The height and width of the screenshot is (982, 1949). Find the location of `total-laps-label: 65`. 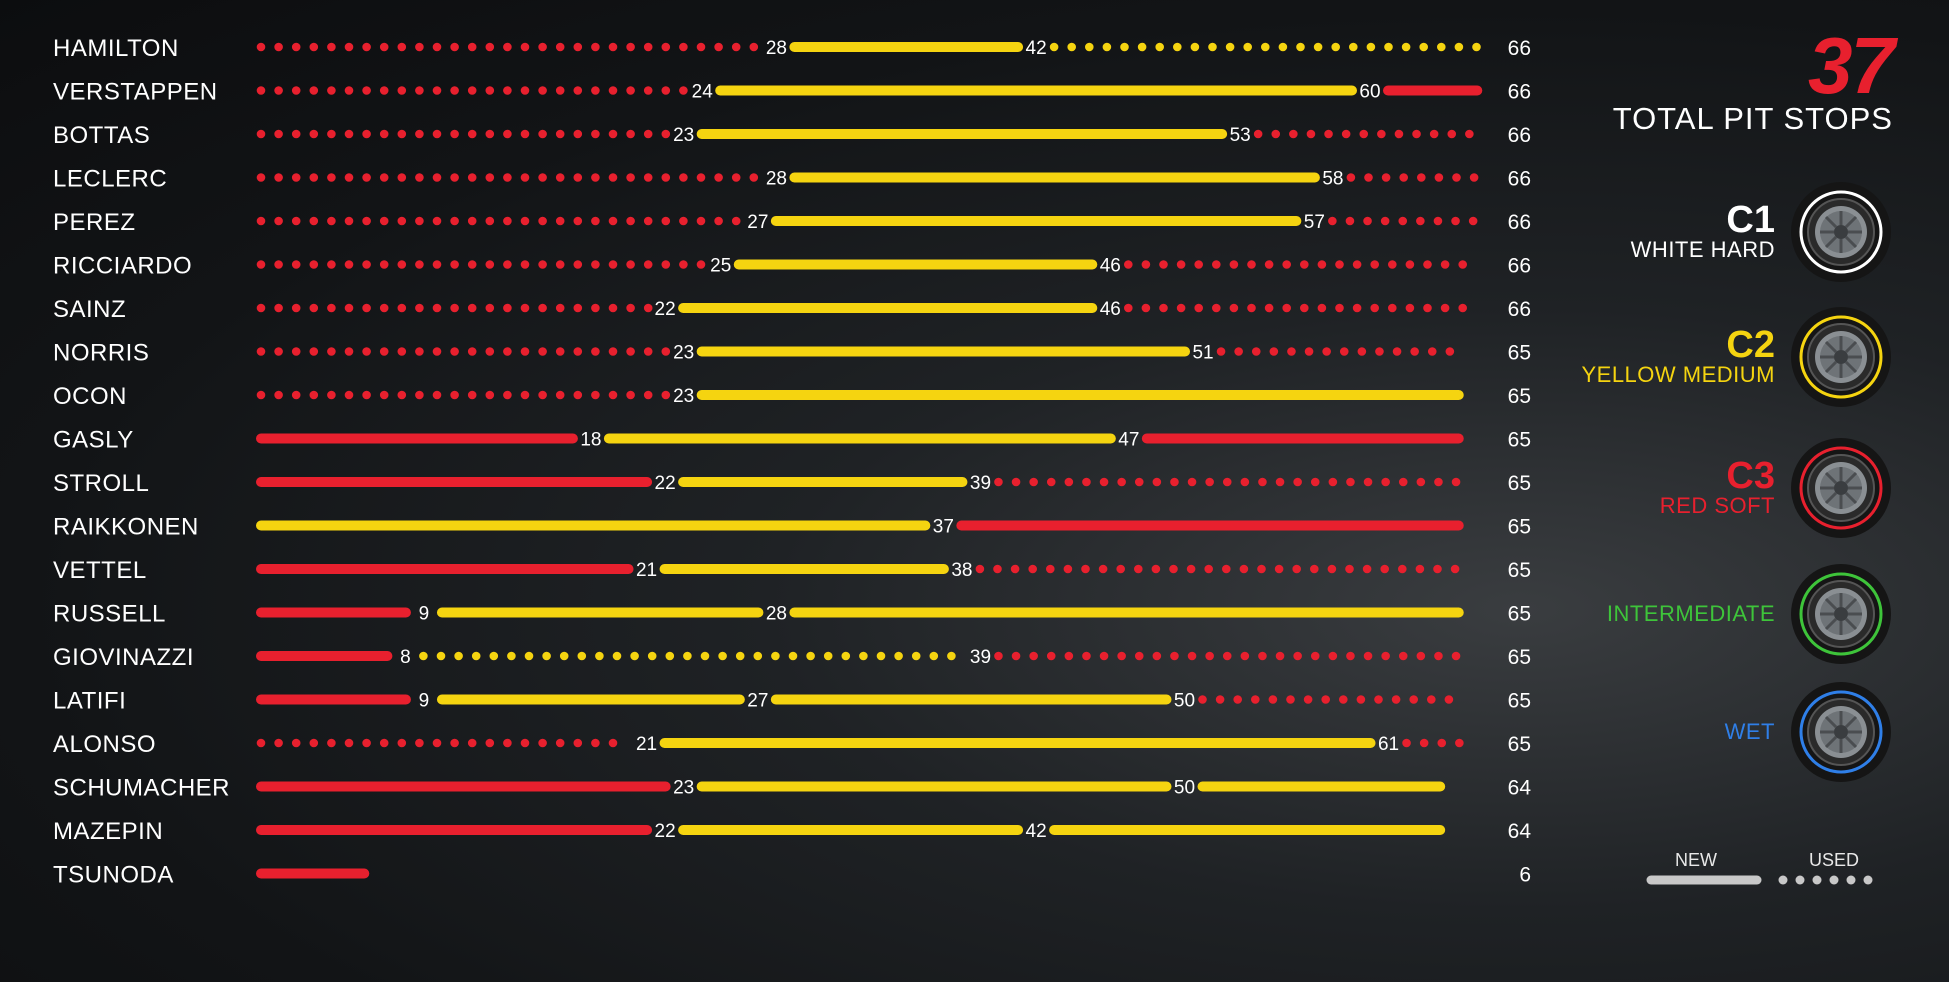

total-laps-label: 65 is located at coordinates (1519, 527).